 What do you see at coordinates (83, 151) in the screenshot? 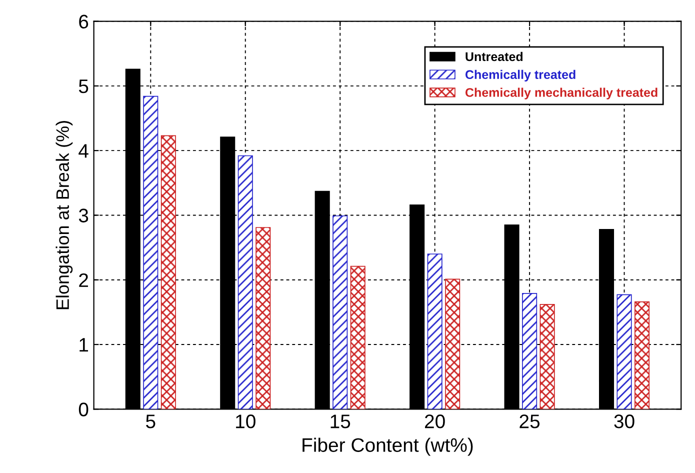
I see `y-tick-label: 4` at bounding box center [83, 151].